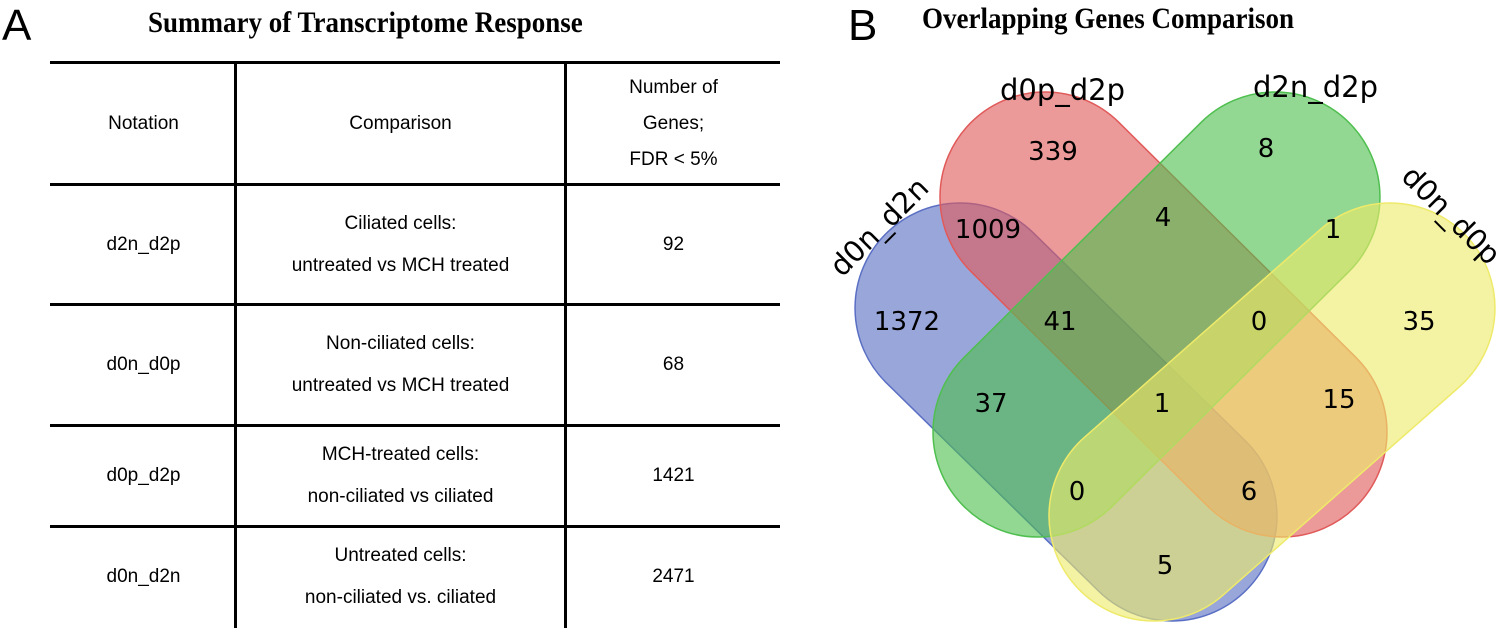 This screenshot has height=628, width=1502. I want to click on notation-cell: d2n_d2p, so click(143, 244).